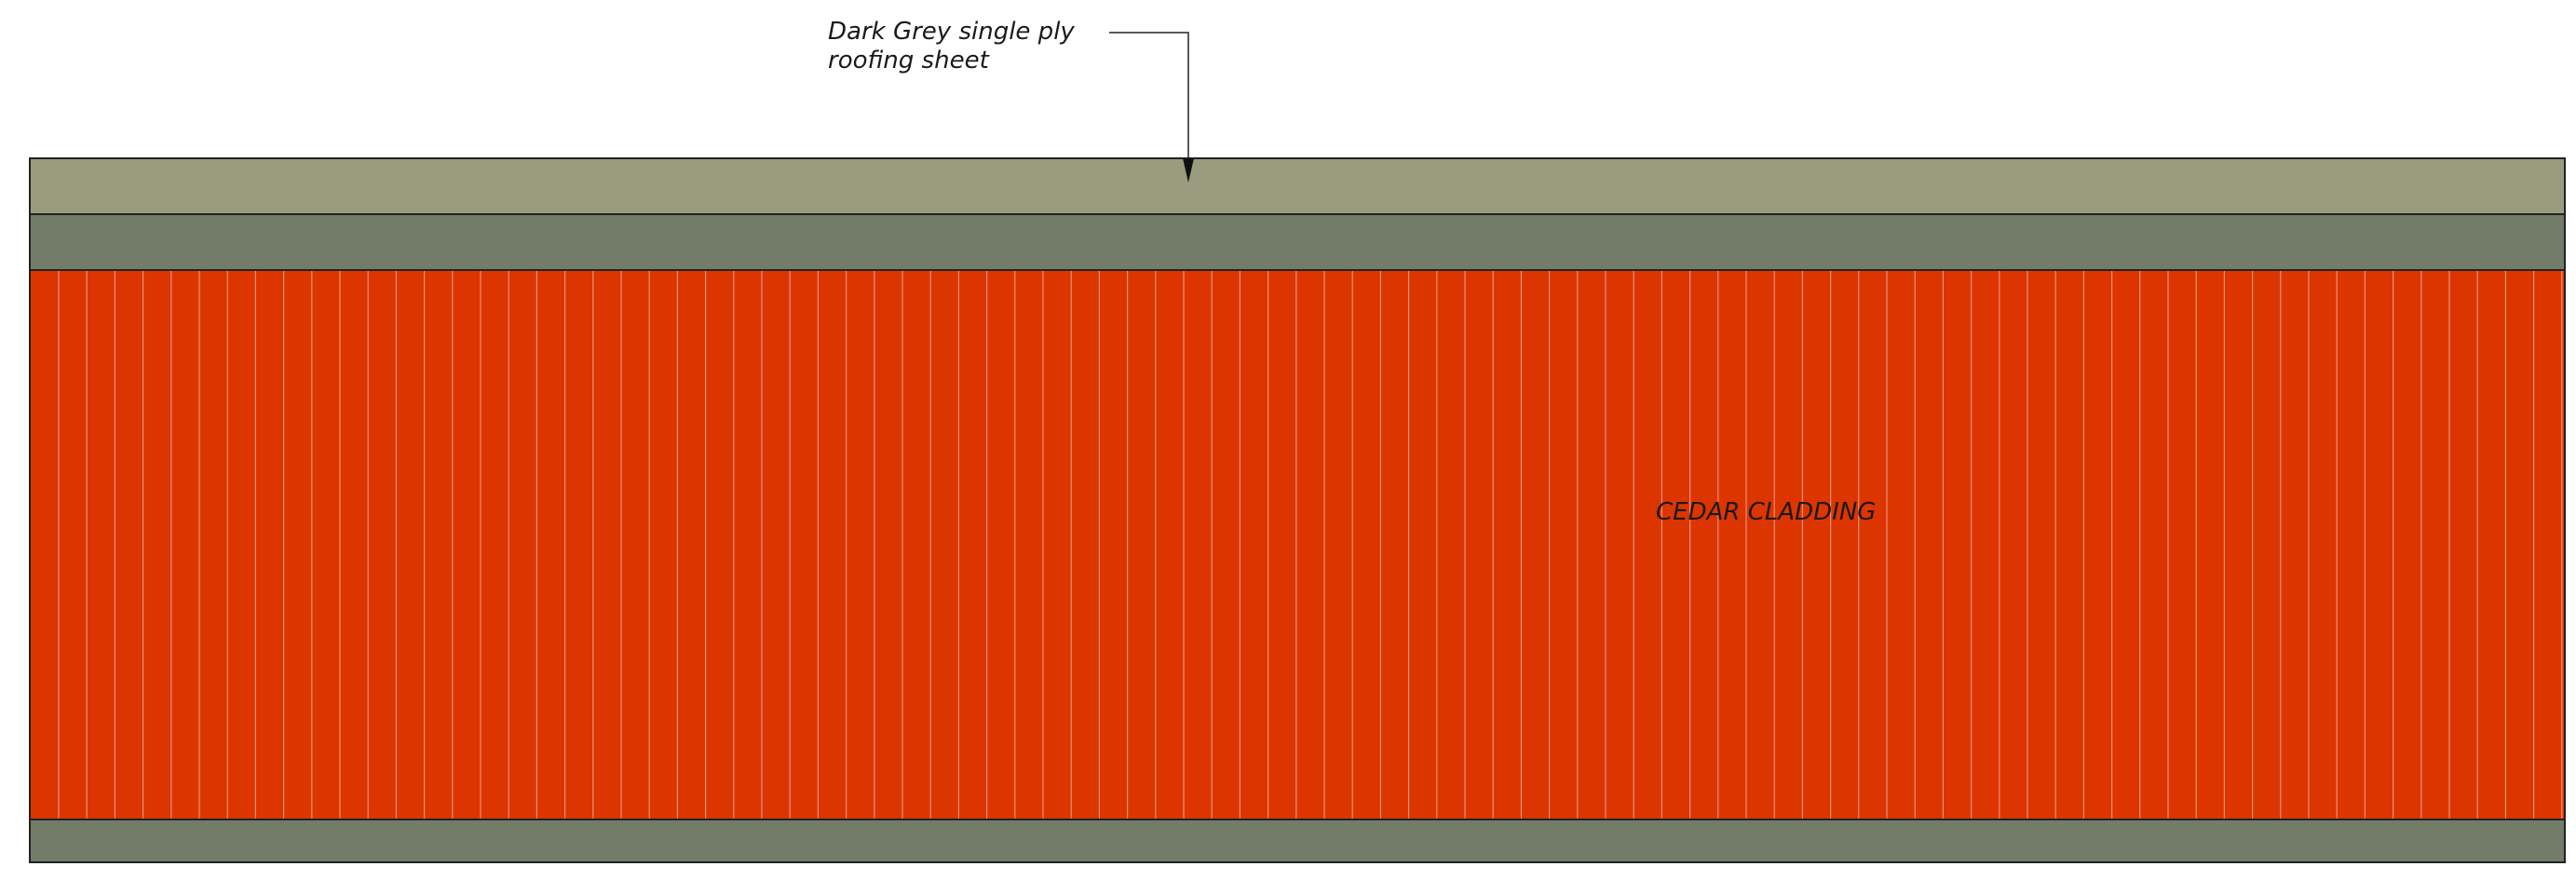  I want to click on leader-line, so click(1149, 102).